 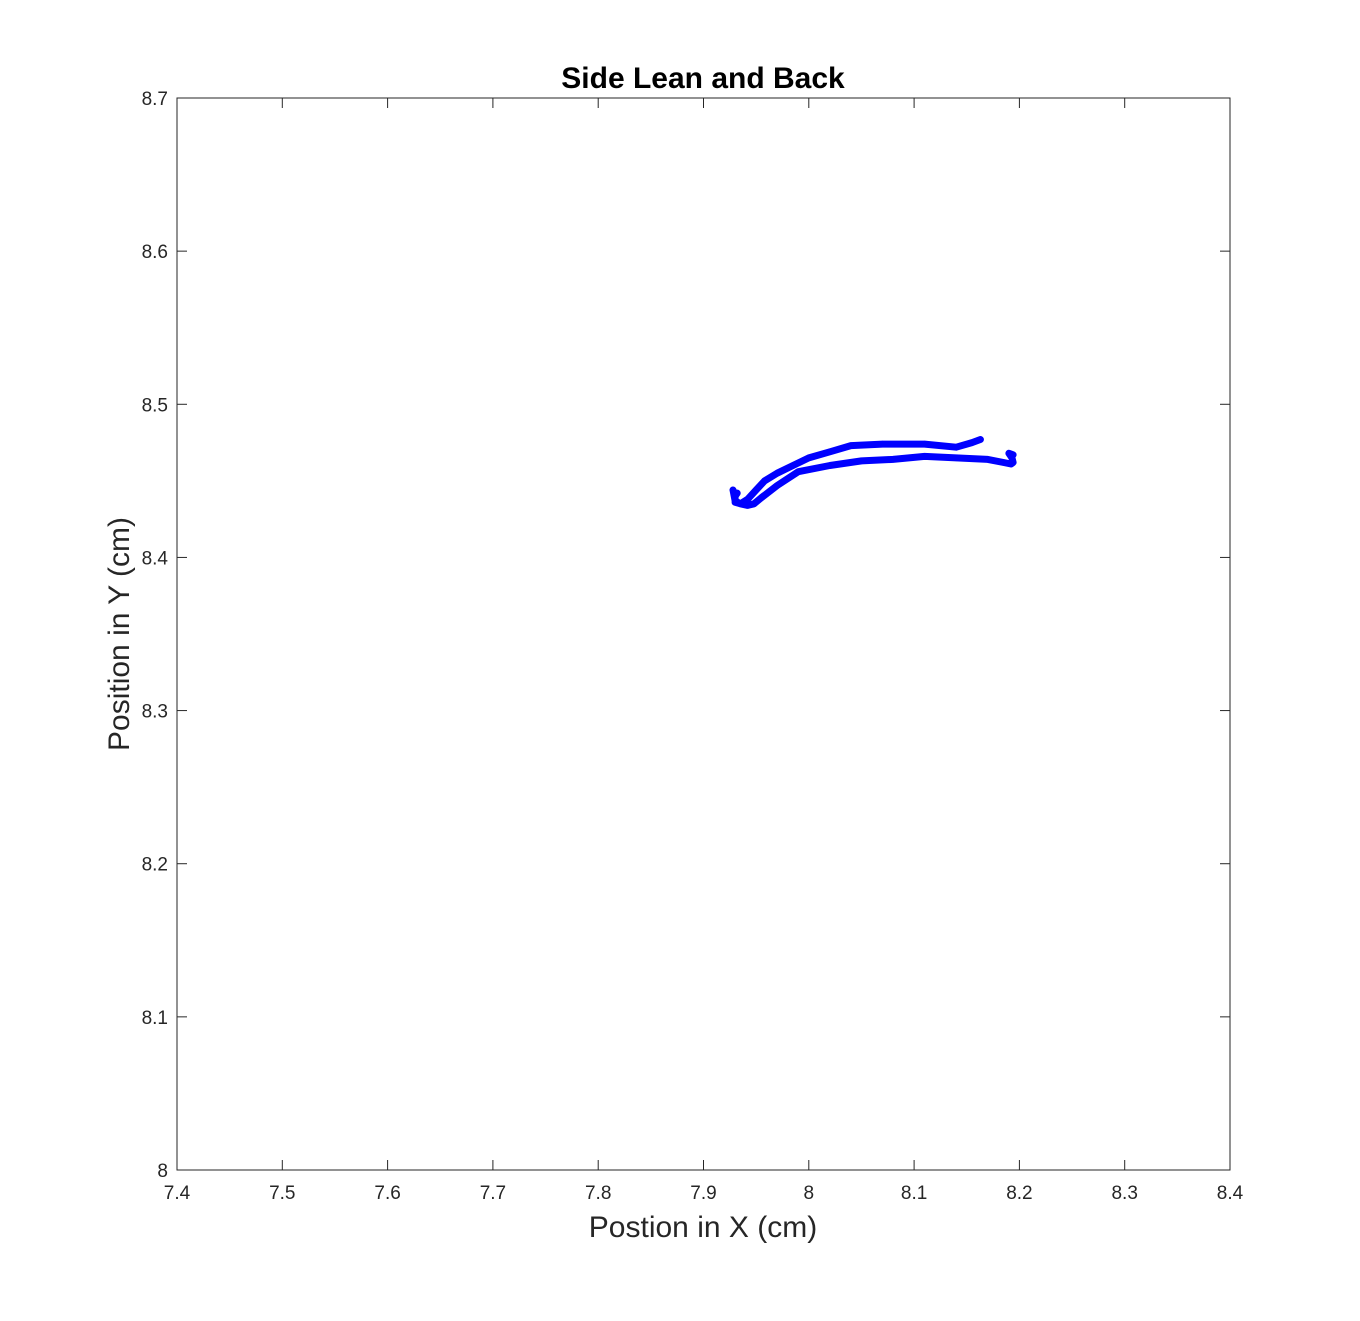 I want to click on y-tick-labels: 8 8.1 8.2 8.3 8.4 8.5 8.6 8.7, so click(x=155, y=635).